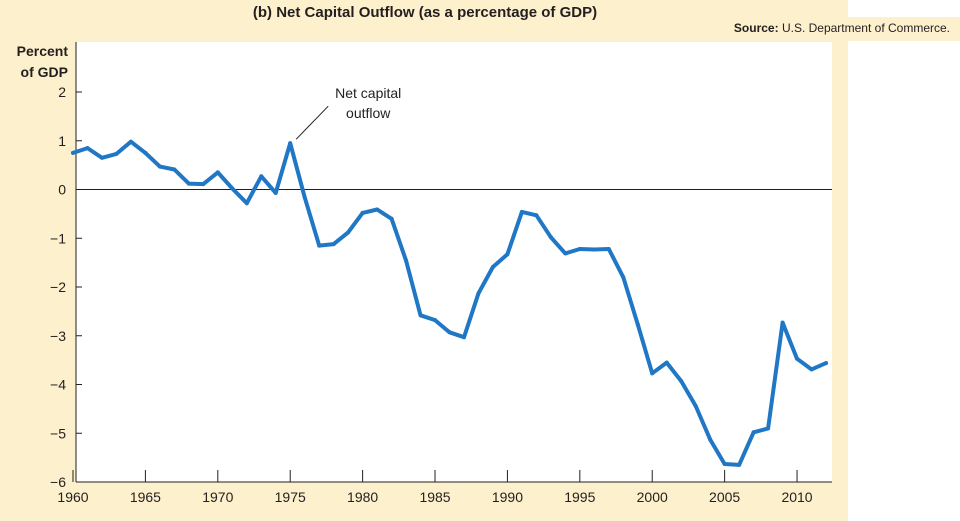 Image resolution: width=960 pixels, height=521 pixels. What do you see at coordinates (290, 497) in the screenshot?
I see `x-tick-label: 1975` at bounding box center [290, 497].